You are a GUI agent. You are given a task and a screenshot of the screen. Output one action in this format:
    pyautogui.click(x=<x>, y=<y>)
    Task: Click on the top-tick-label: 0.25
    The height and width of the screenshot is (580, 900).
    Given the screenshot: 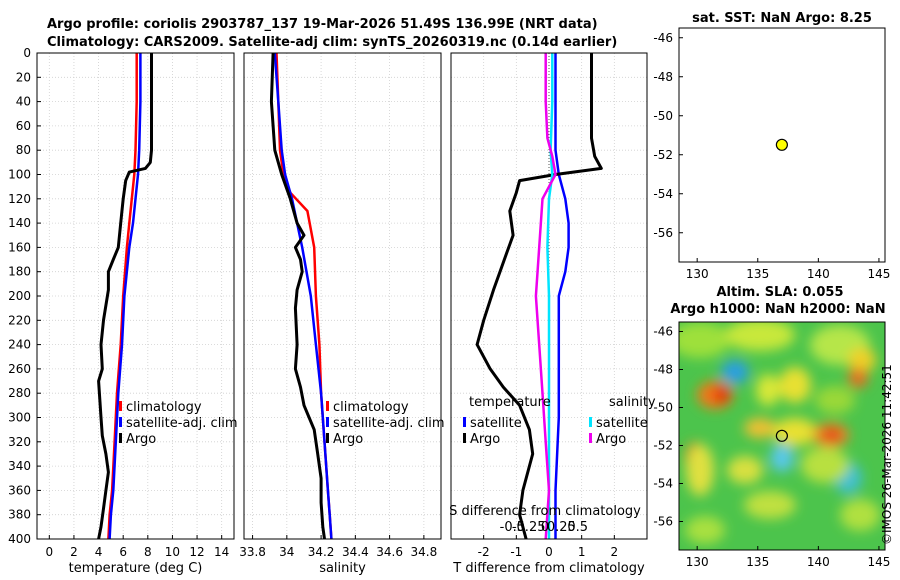 What is the action you would take?
    pyautogui.click(x=561, y=527)
    